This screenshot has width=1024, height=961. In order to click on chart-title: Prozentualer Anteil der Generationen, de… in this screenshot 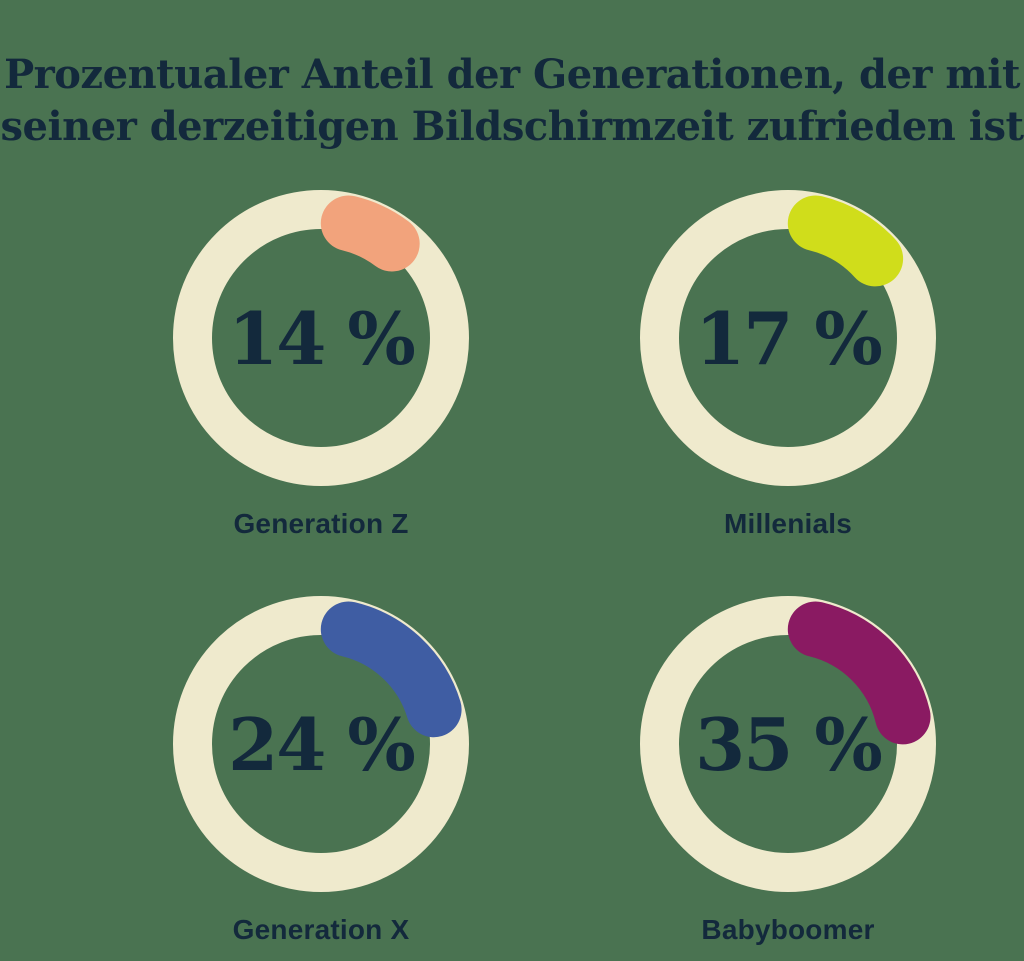, I will do `click(512, 101)`.